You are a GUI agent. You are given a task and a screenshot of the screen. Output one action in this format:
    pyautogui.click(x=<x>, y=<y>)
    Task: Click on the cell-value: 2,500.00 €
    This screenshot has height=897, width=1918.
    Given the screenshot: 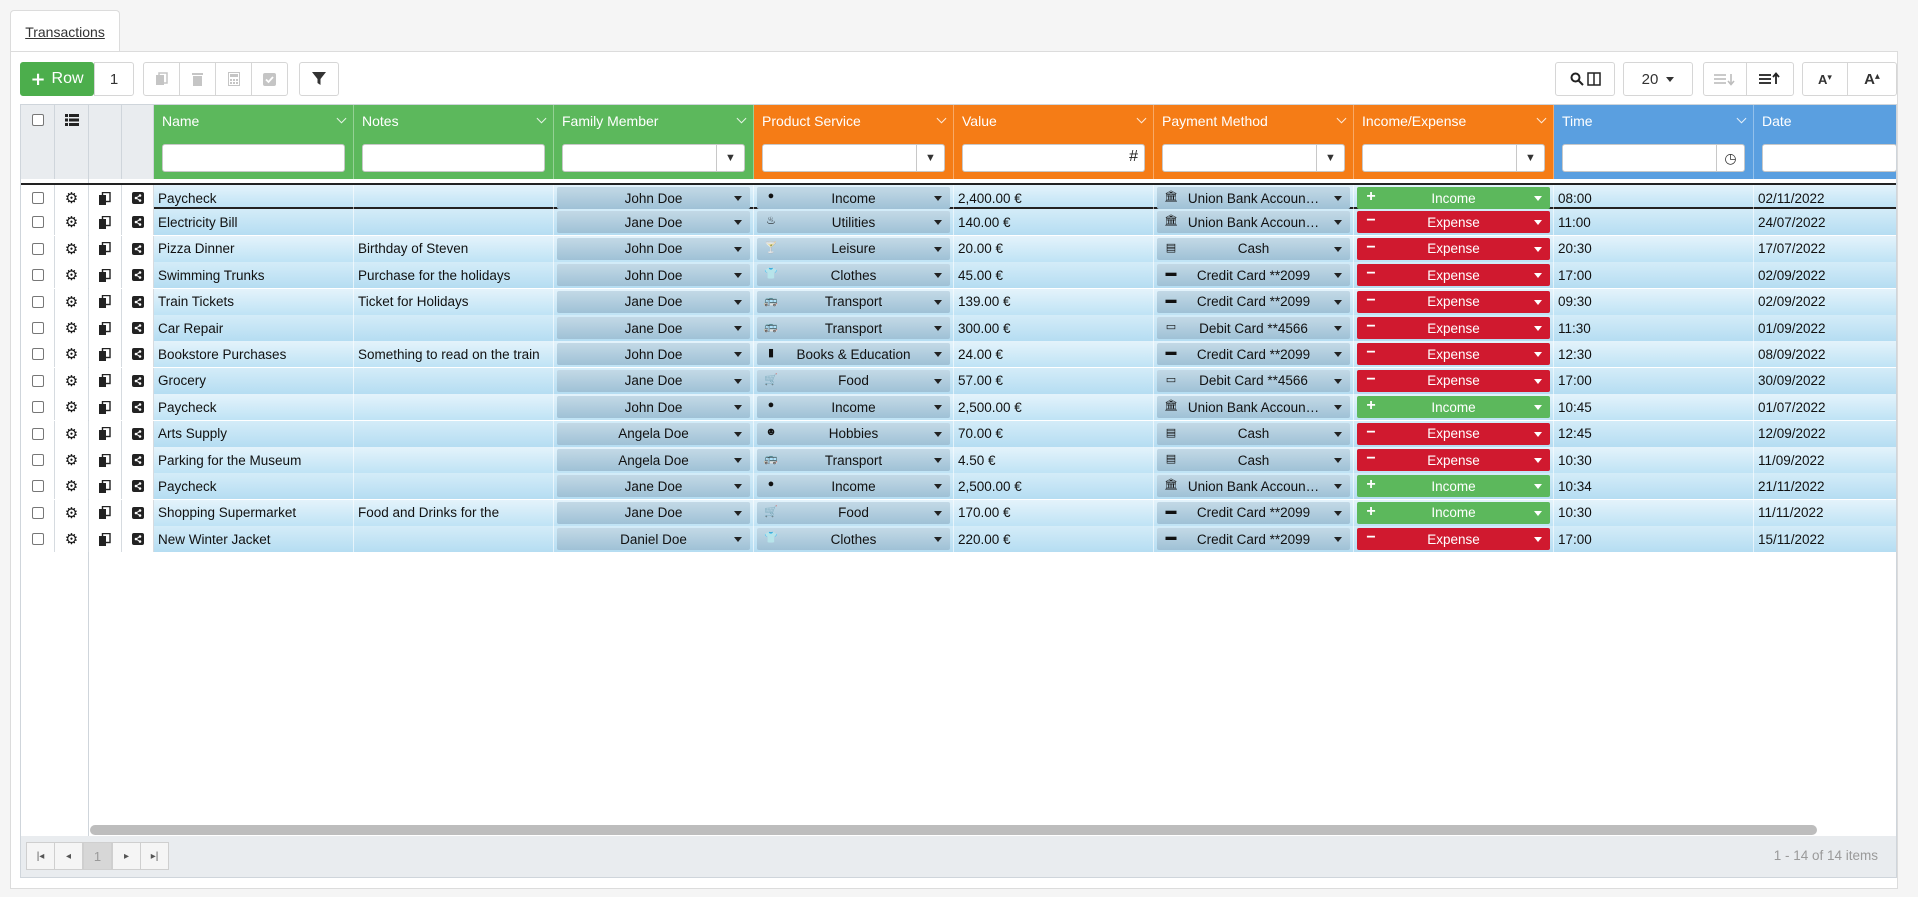 What is the action you would take?
    pyautogui.click(x=1054, y=486)
    